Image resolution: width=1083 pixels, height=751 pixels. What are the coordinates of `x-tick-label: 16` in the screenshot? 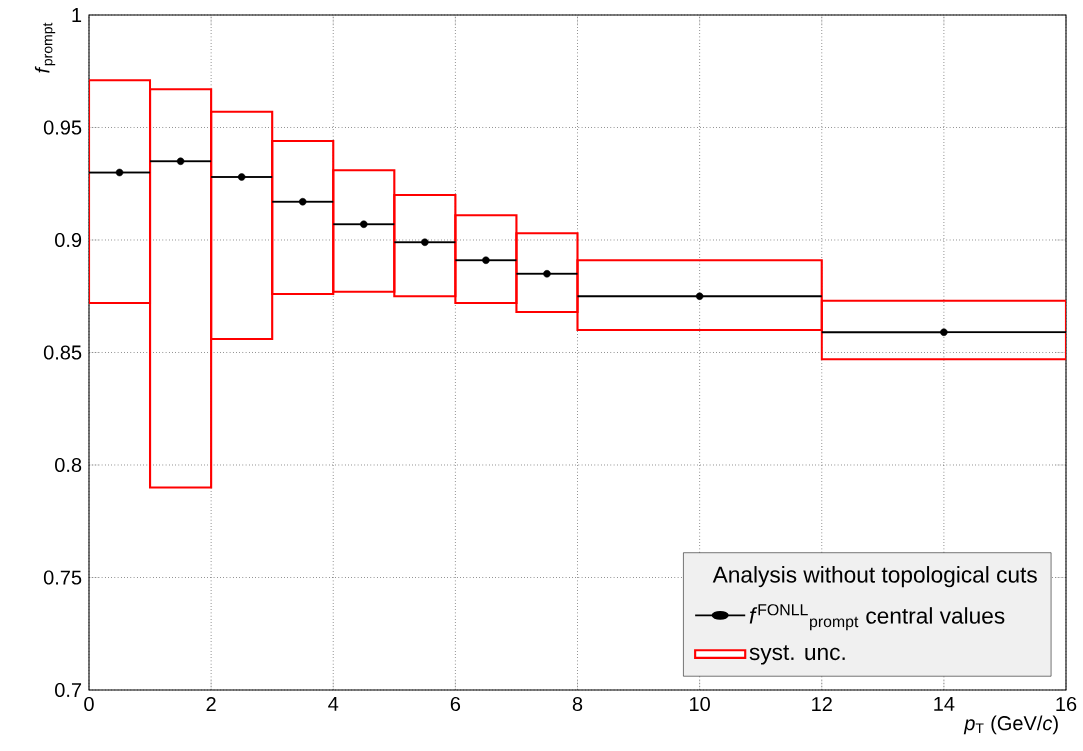 It's located at (1066, 704).